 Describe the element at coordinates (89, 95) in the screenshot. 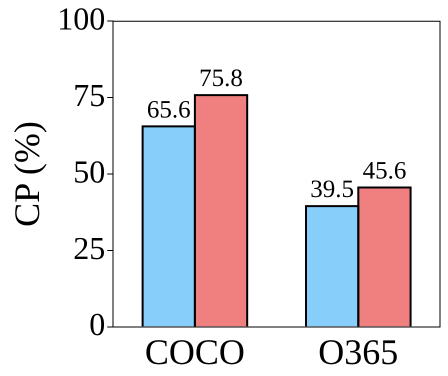

I see `y-tick-label: 75` at that location.